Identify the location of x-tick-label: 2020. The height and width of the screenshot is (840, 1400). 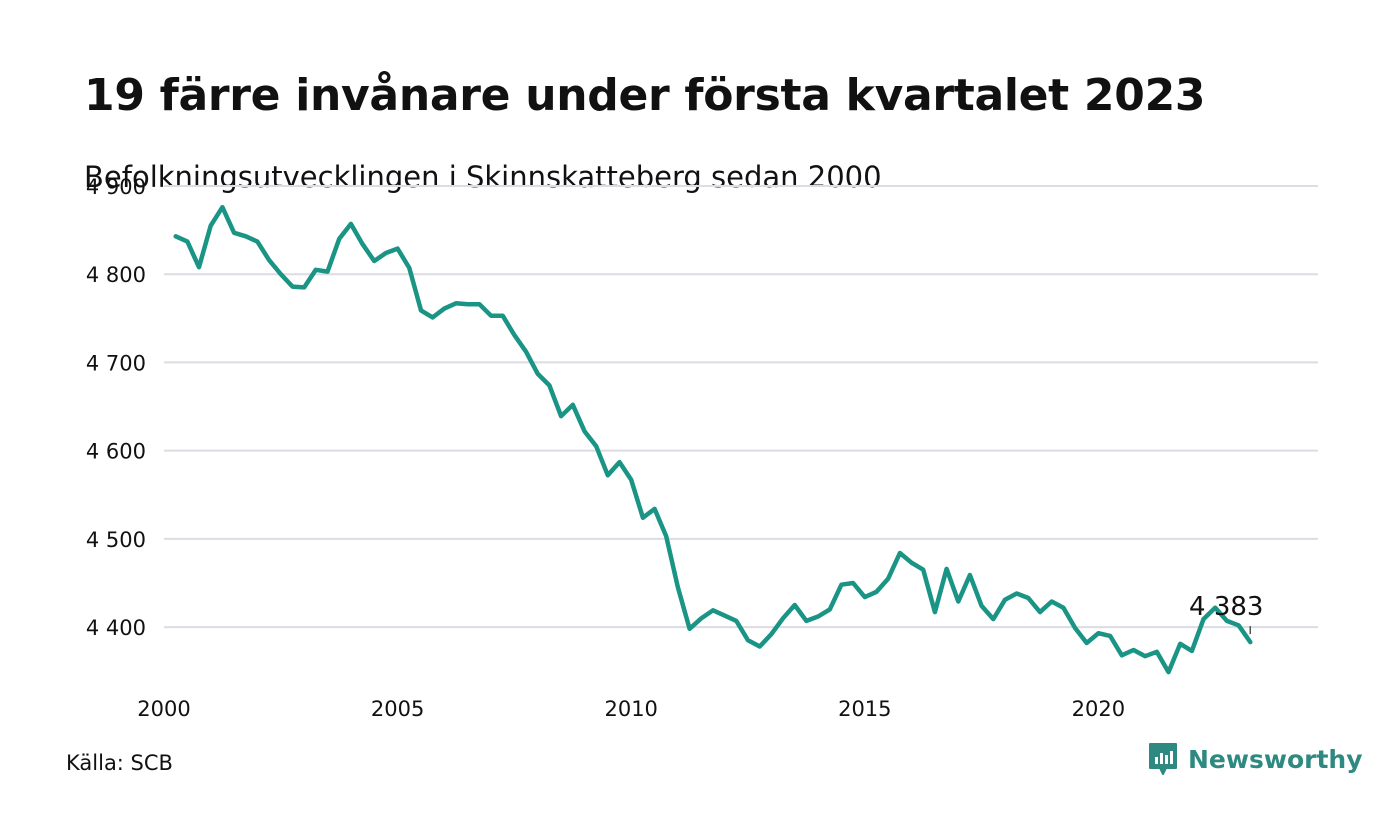
(1098, 709).